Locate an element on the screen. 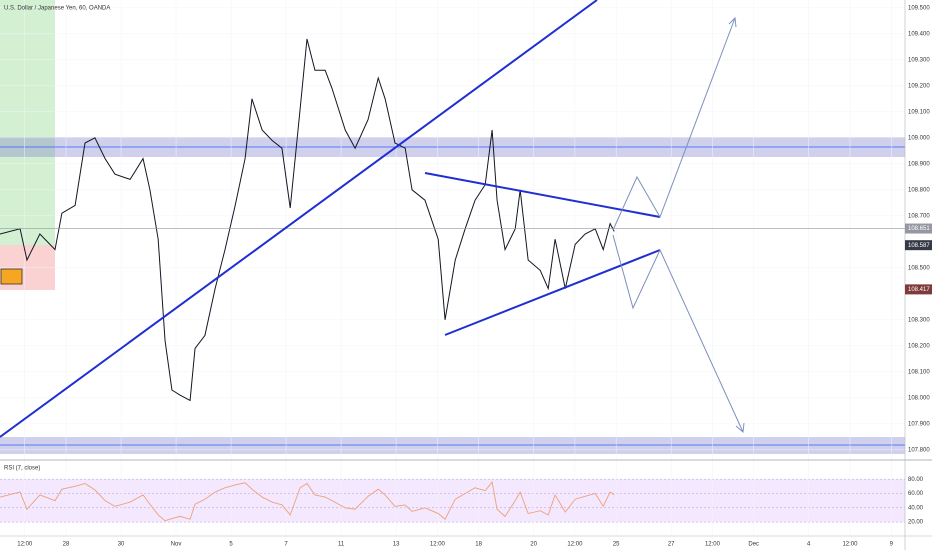 This screenshot has height=550, width=932. indicator-title: RSI (7, close) is located at coordinates (22, 469).